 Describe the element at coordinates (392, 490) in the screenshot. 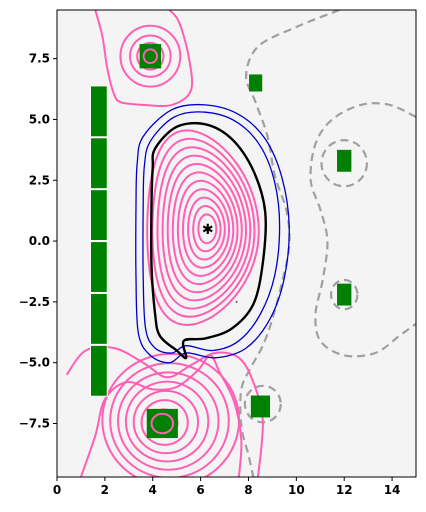

I see `x-tick-label: 14` at that location.